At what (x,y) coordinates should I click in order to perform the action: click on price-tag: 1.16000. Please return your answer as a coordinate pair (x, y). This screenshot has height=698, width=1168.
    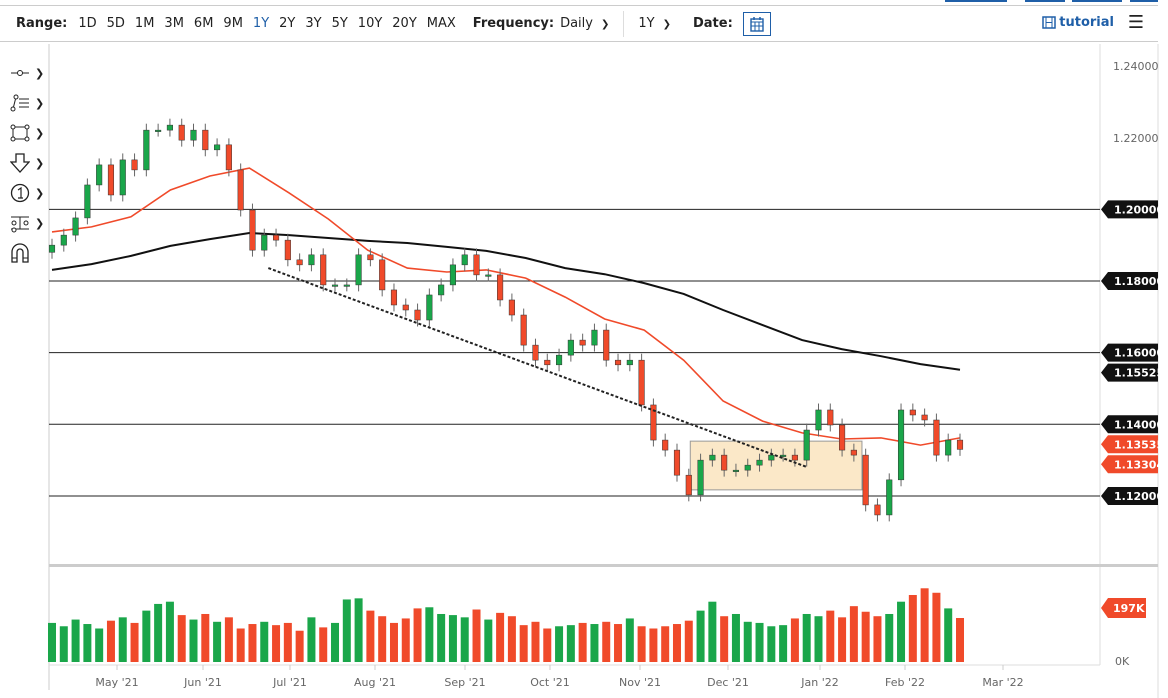
    Looking at the image, I should click on (1132, 352).